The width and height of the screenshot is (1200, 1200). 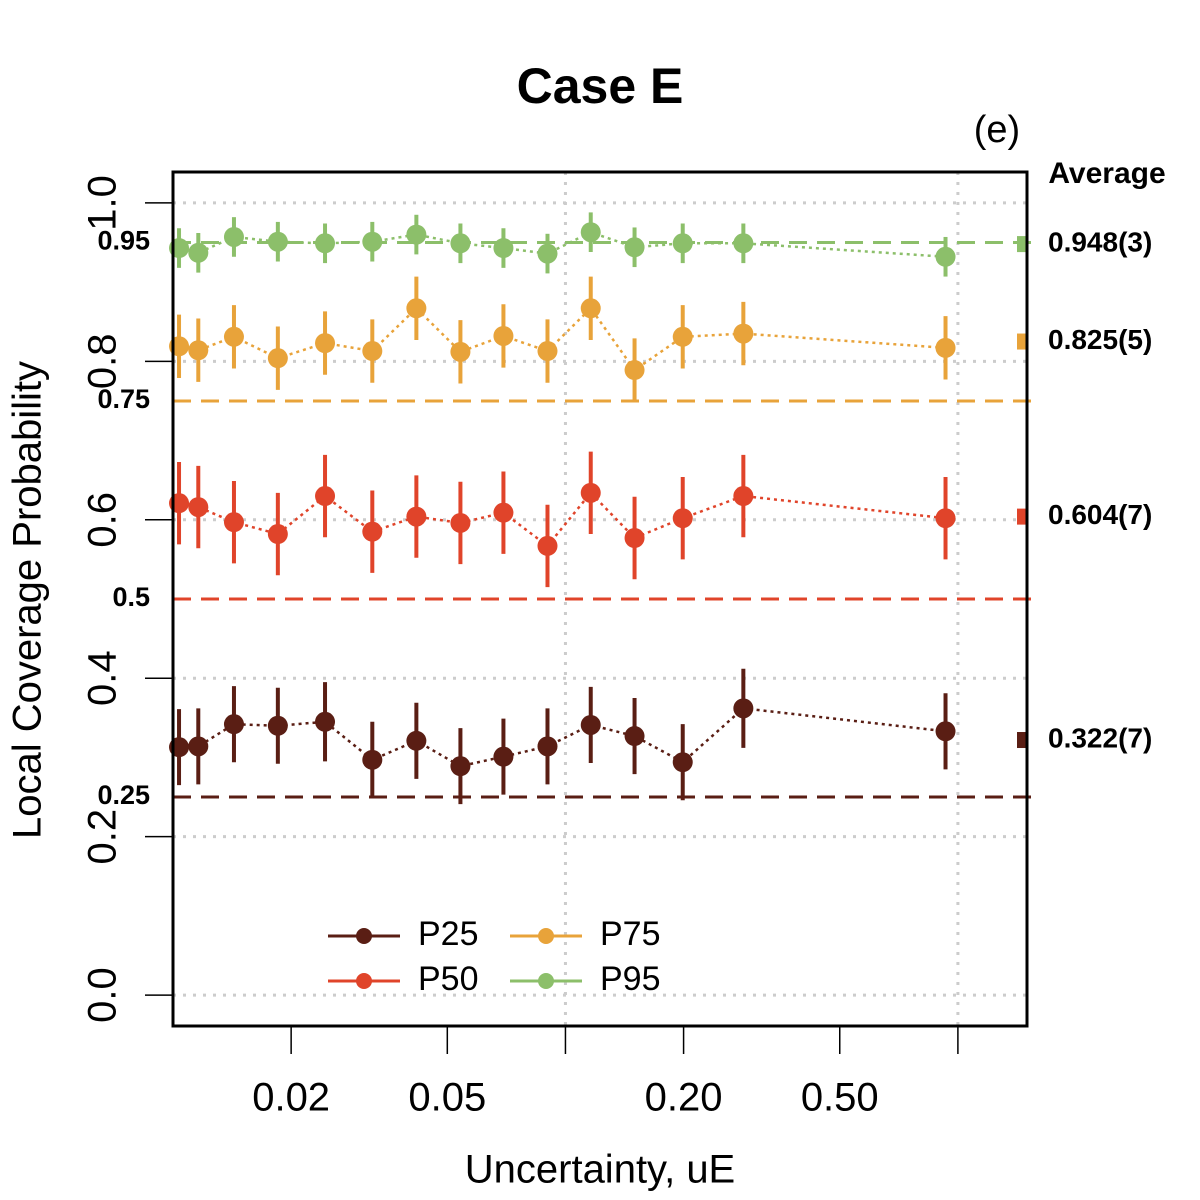 What do you see at coordinates (103, 678) in the screenshot?
I see `y-tick-label: 0.4` at bounding box center [103, 678].